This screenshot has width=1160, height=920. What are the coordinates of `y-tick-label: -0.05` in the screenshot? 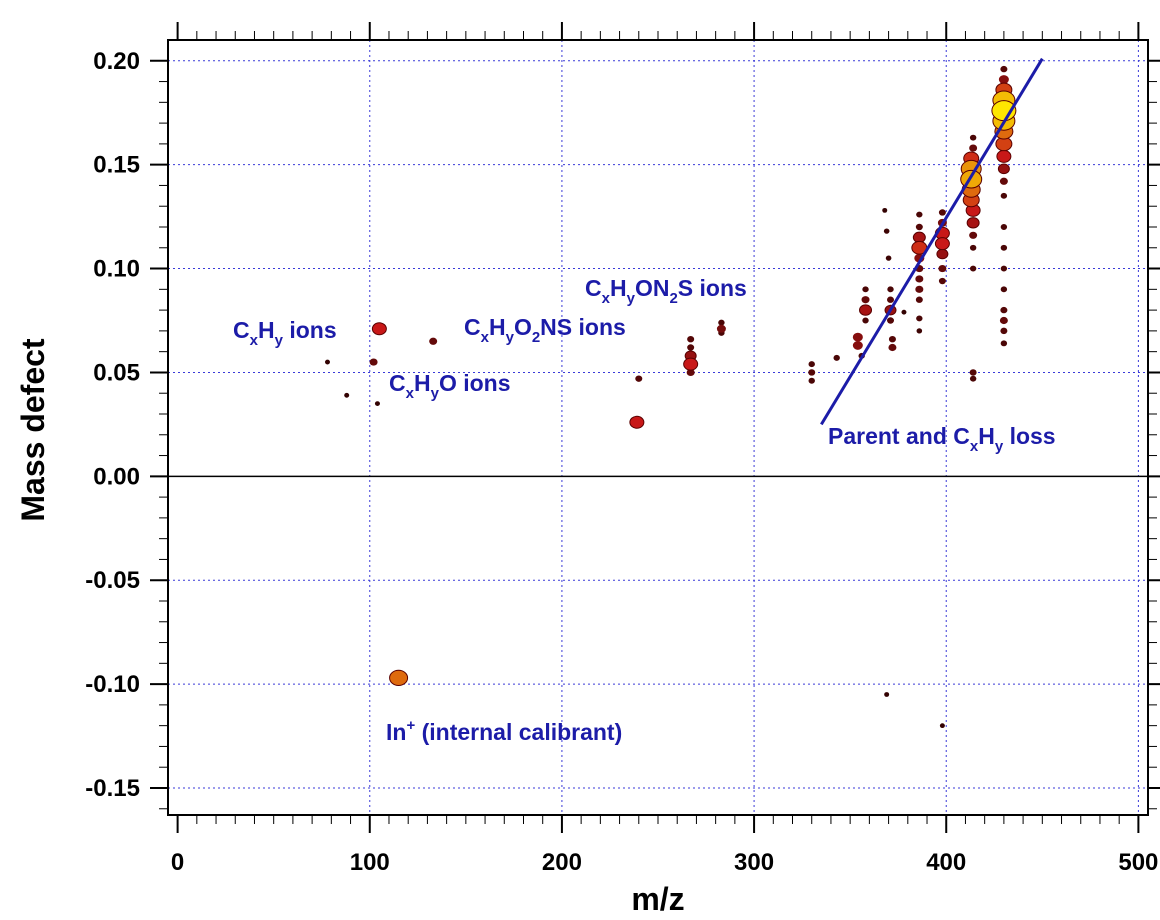 It's located at (112, 580).